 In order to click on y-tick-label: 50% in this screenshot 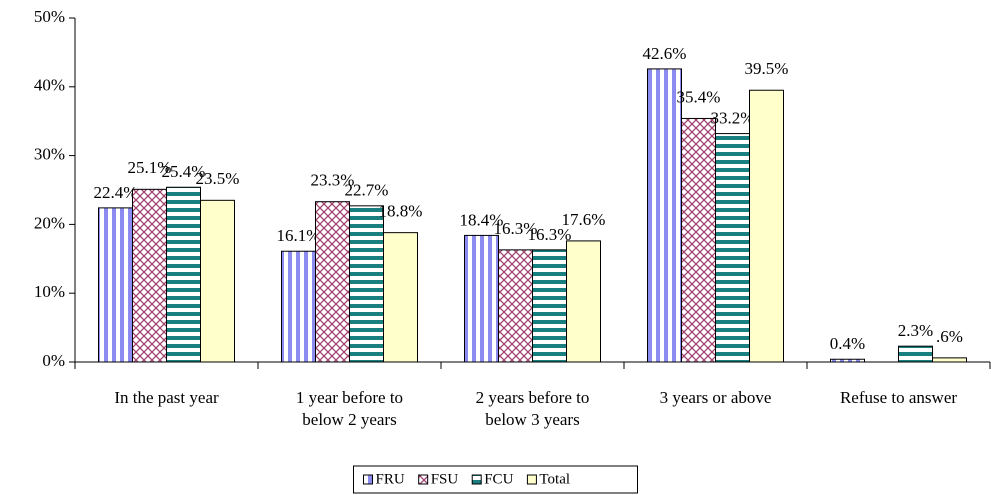, I will do `click(49, 16)`.